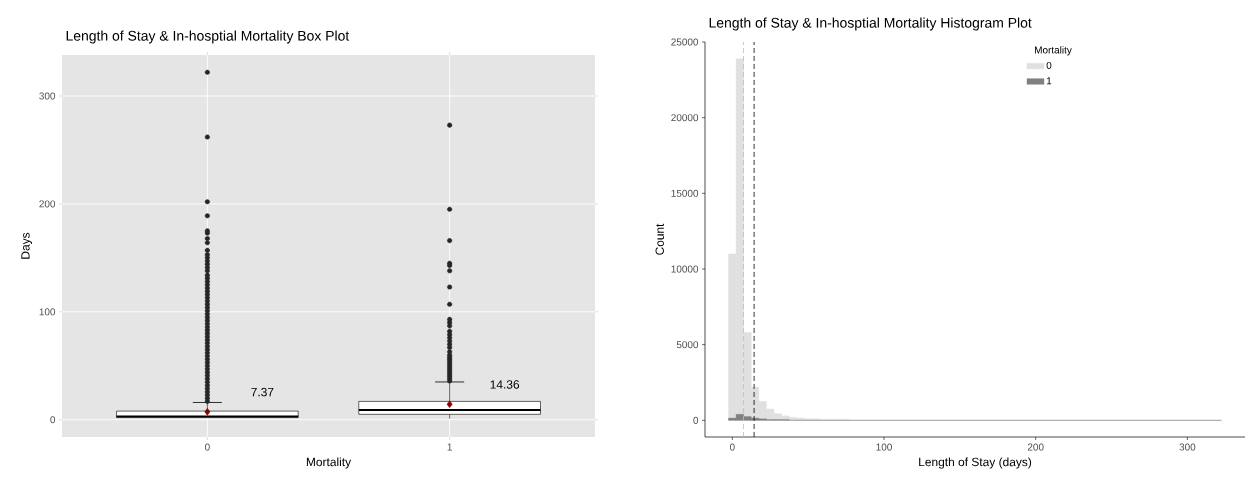  What do you see at coordinates (329, 463) in the screenshot?
I see `x-axis-title: Mortality` at bounding box center [329, 463].